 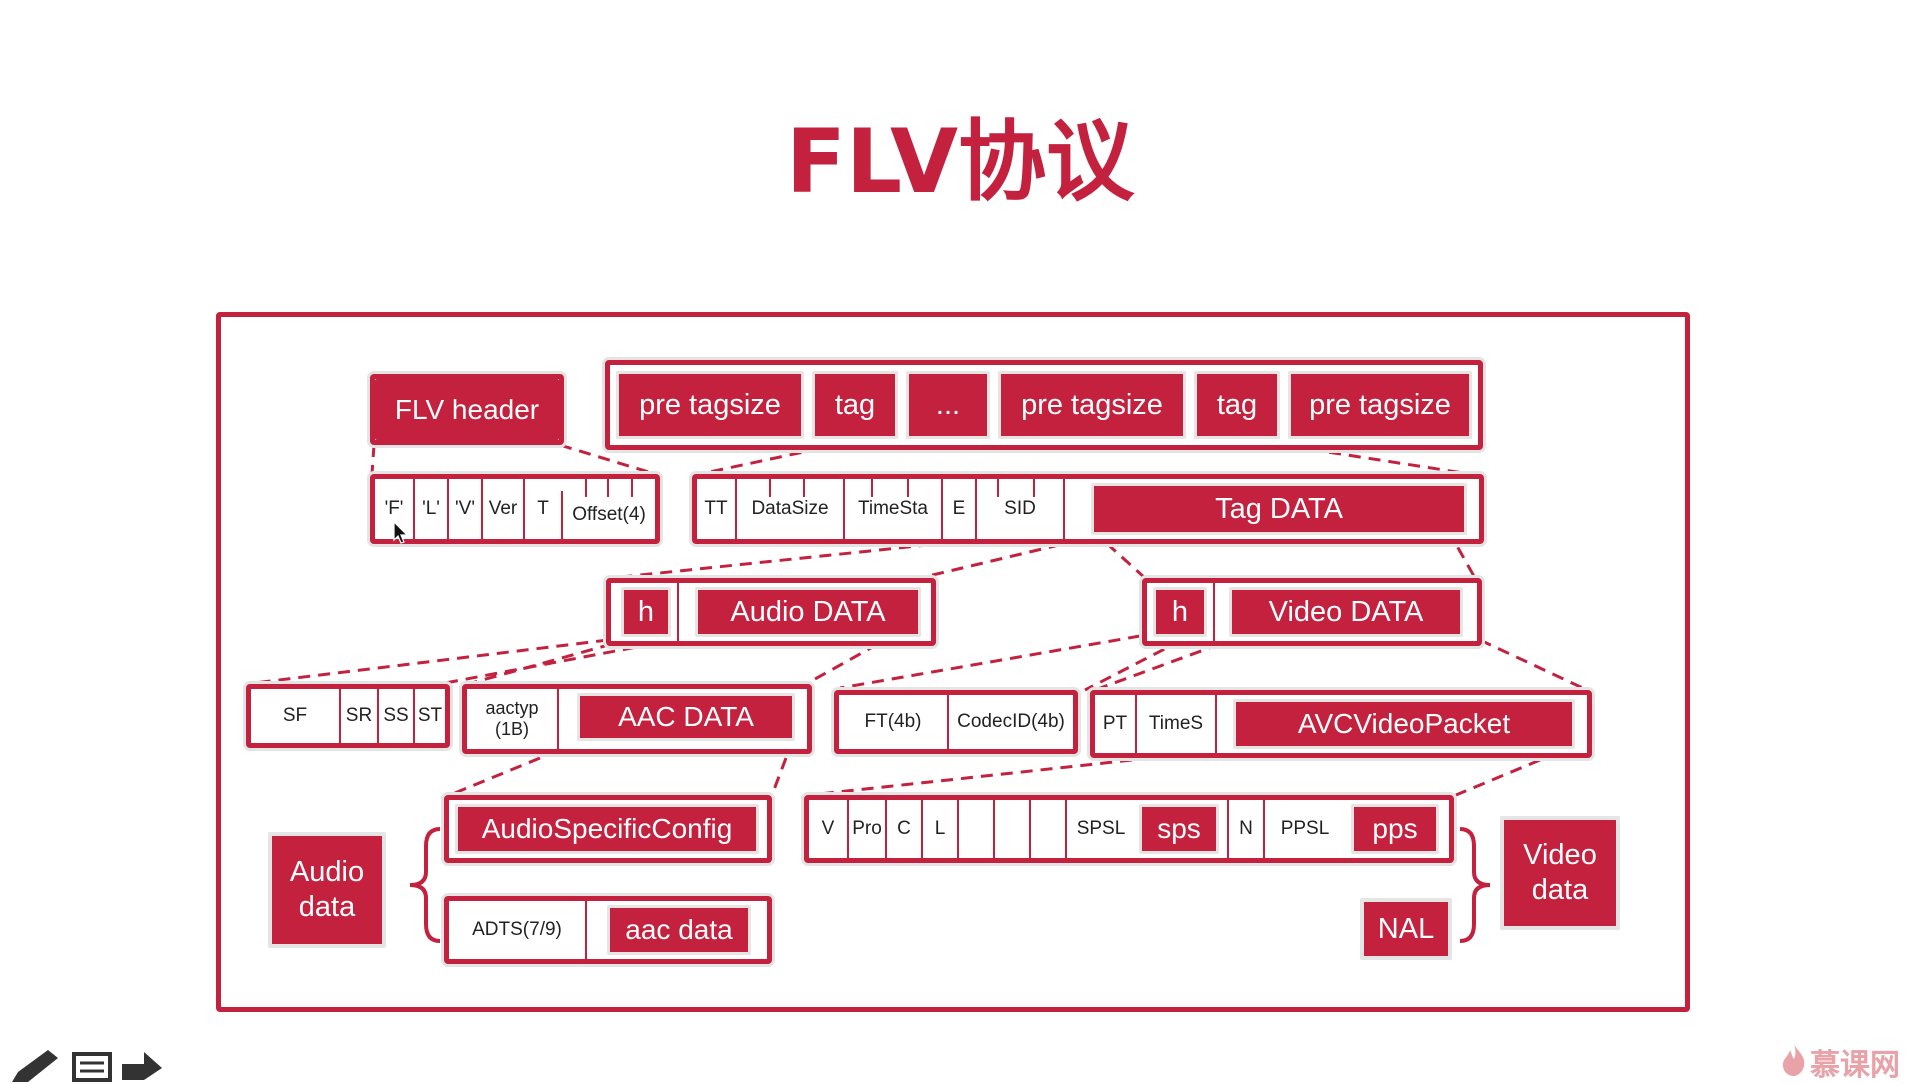 I want to click on audio-header-h: h, so click(x=646, y=612).